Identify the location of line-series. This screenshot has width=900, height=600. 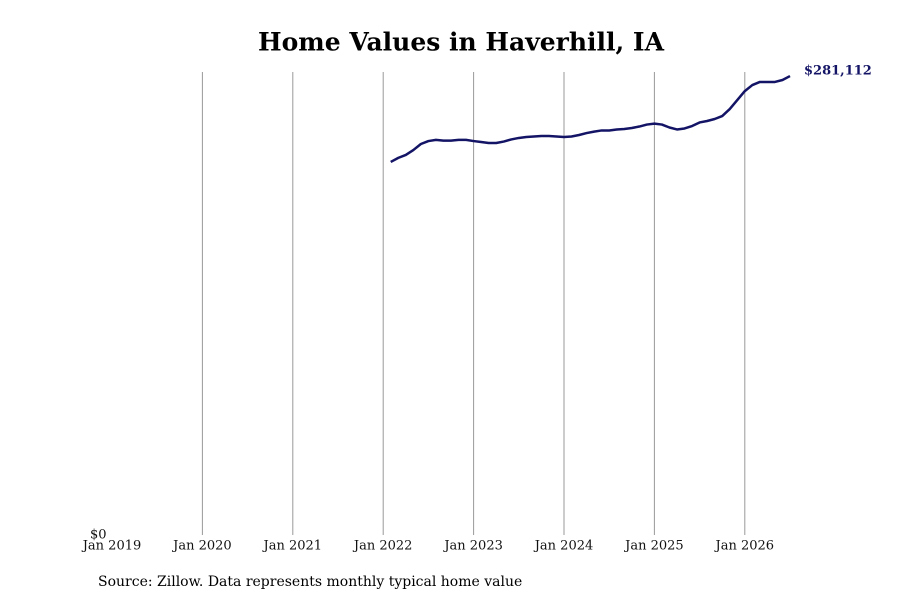
(590, 119).